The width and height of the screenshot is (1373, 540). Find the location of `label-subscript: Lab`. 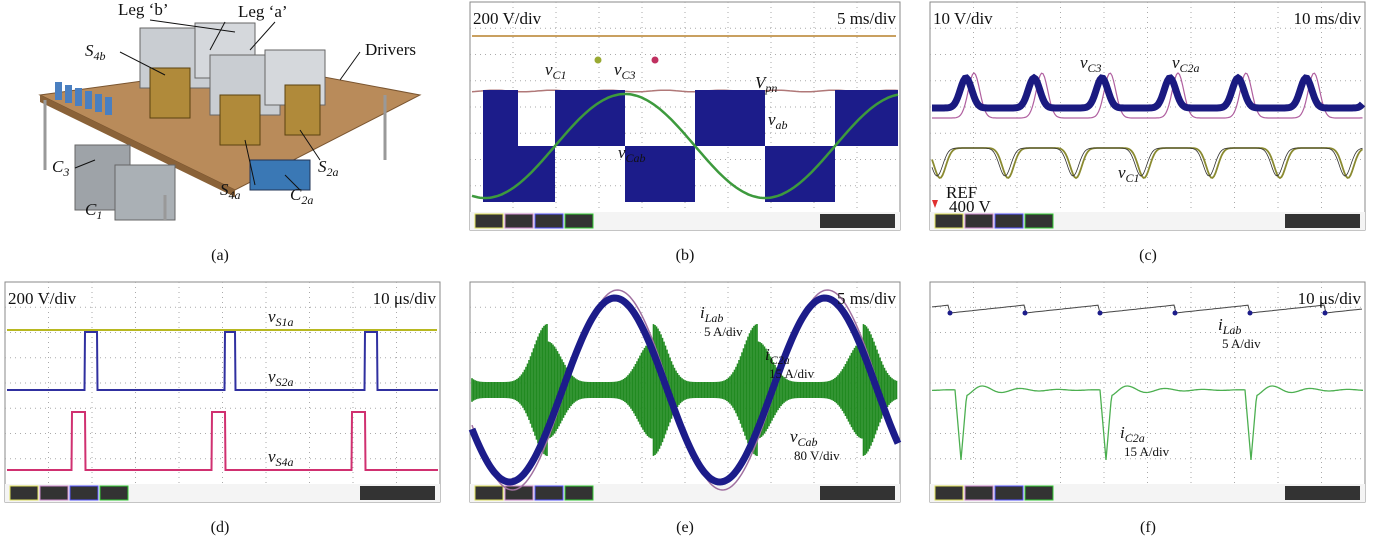

label-subscript: Lab is located at coordinates (1232, 330).